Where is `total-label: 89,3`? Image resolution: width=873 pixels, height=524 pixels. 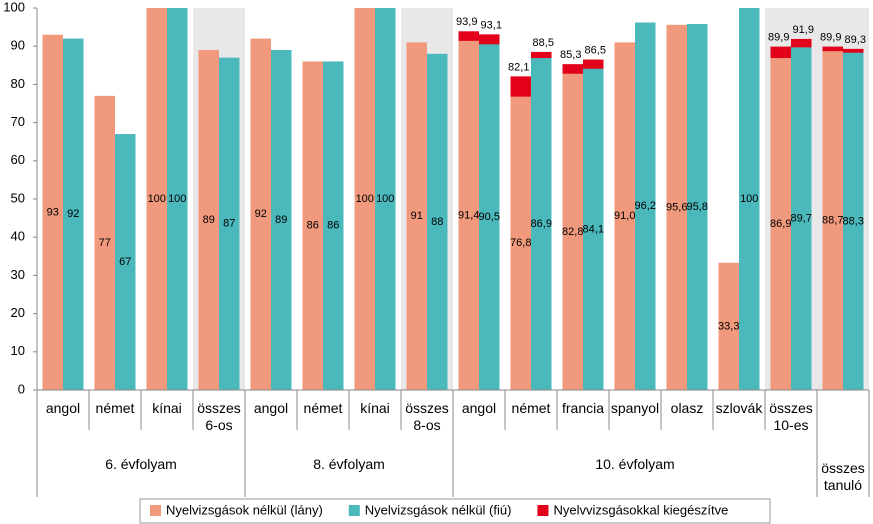
total-label: 89,3 is located at coordinates (855, 40).